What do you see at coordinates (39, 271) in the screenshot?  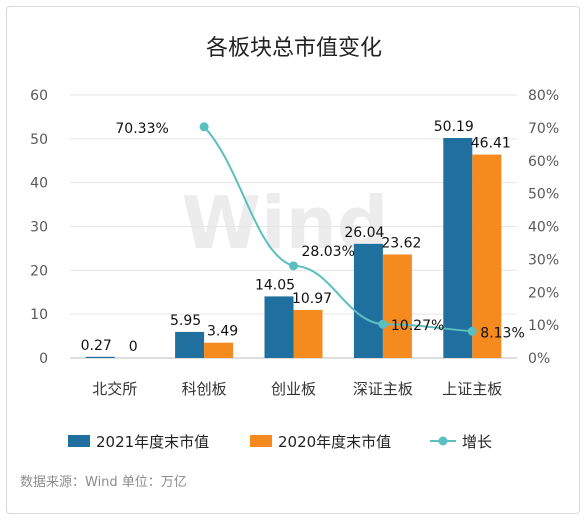 I see `y-left-tick: 20` at bounding box center [39, 271].